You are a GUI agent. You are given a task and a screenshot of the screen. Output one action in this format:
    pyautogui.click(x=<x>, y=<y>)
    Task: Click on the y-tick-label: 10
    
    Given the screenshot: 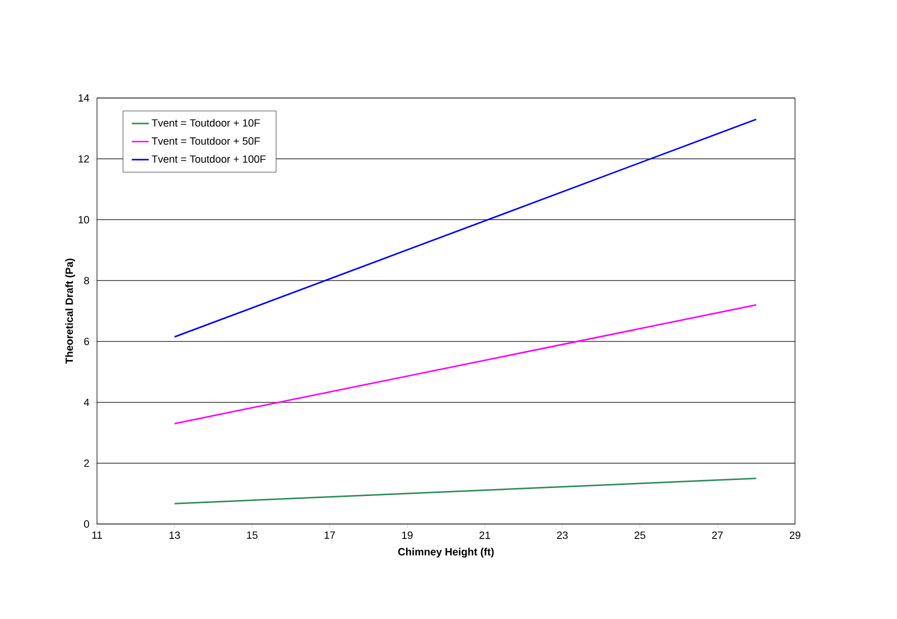 What is the action you would take?
    pyautogui.click(x=84, y=220)
    